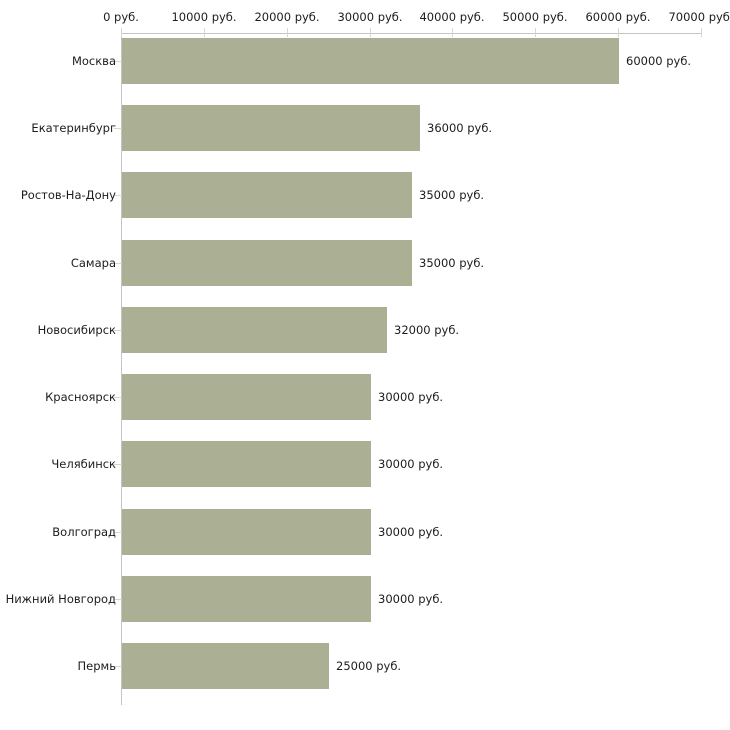  I want to click on category-label-1: Екатеринбург, so click(73, 128).